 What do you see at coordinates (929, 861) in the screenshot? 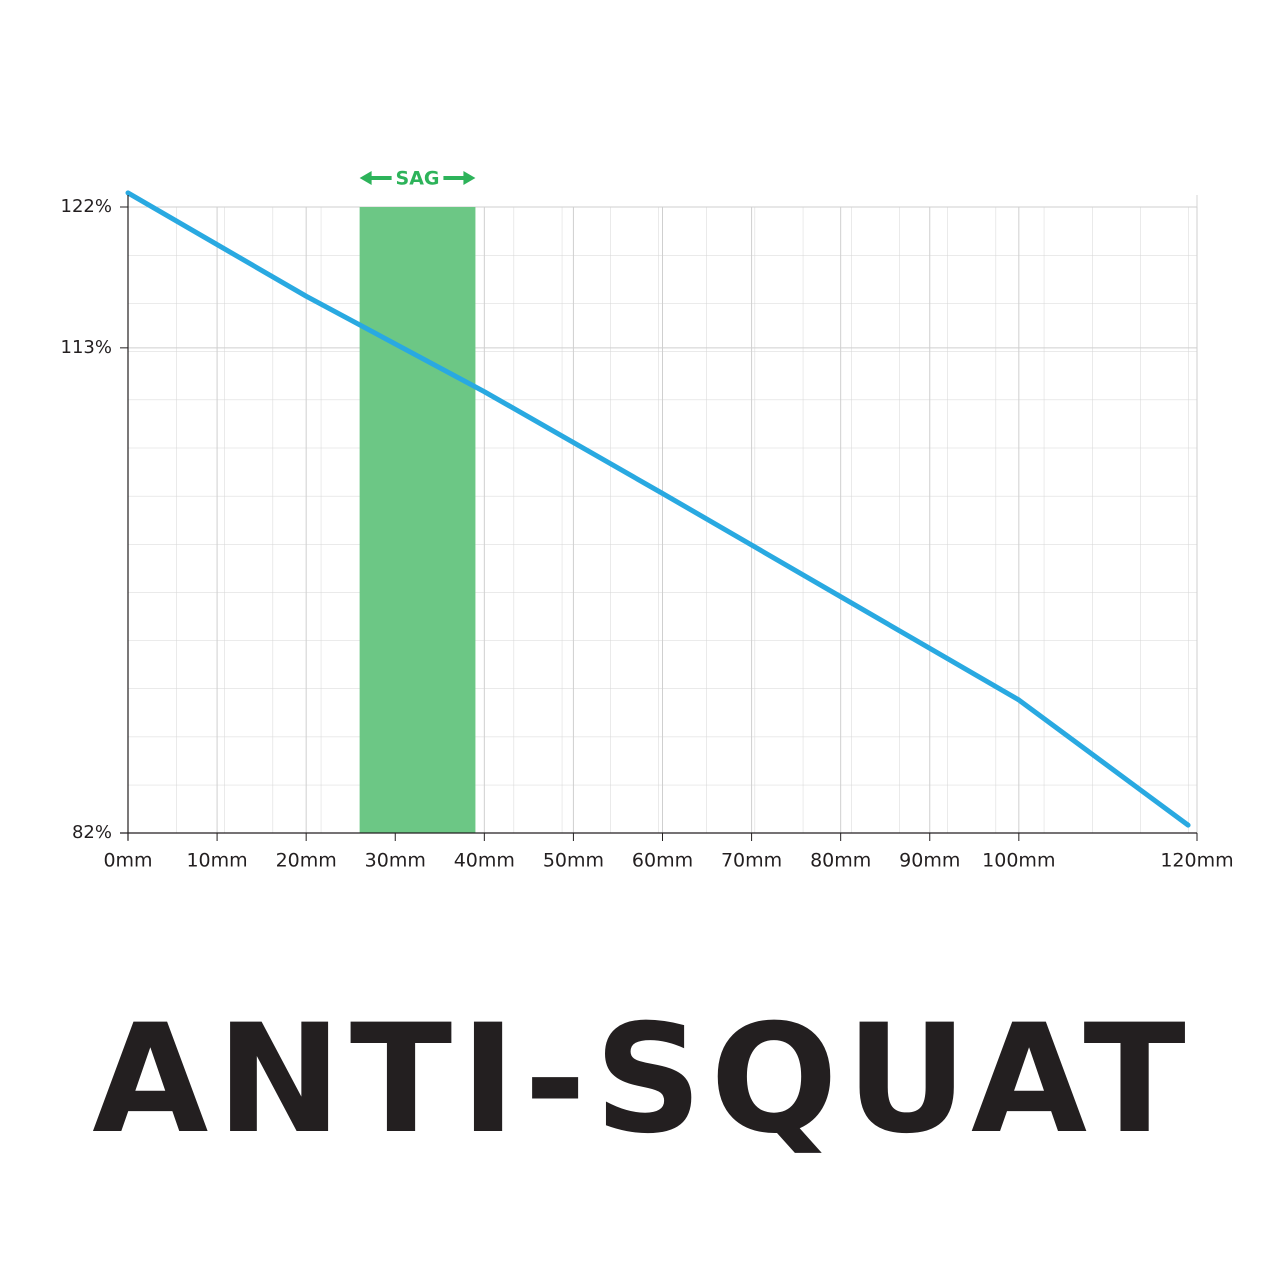
I see `x-tick-label: 90mm` at bounding box center [929, 861].